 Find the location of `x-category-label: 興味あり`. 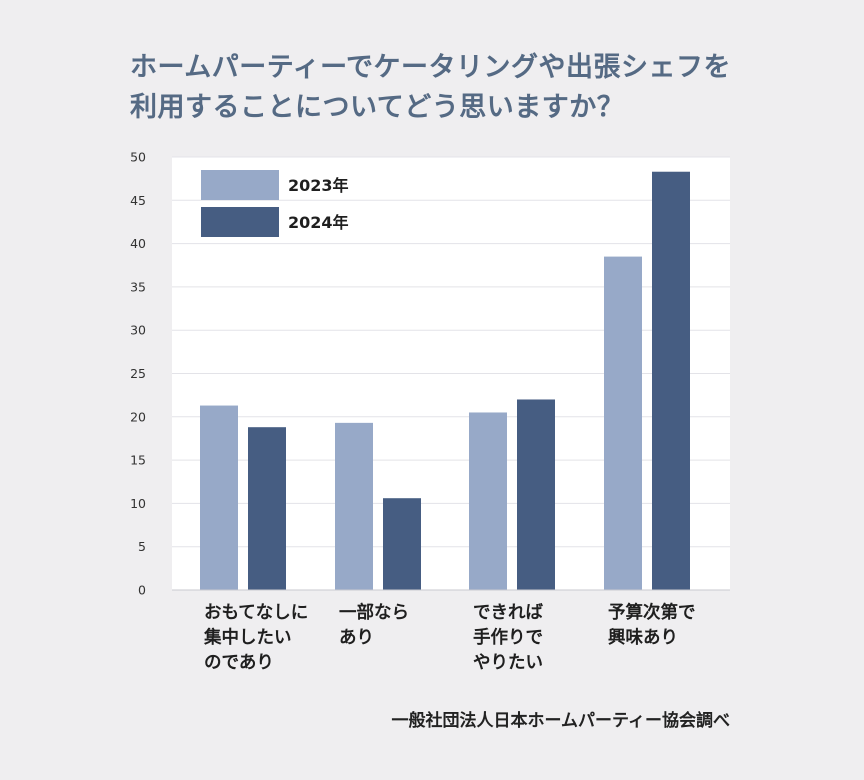

x-category-label: 興味あり is located at coordinates (643, 637).